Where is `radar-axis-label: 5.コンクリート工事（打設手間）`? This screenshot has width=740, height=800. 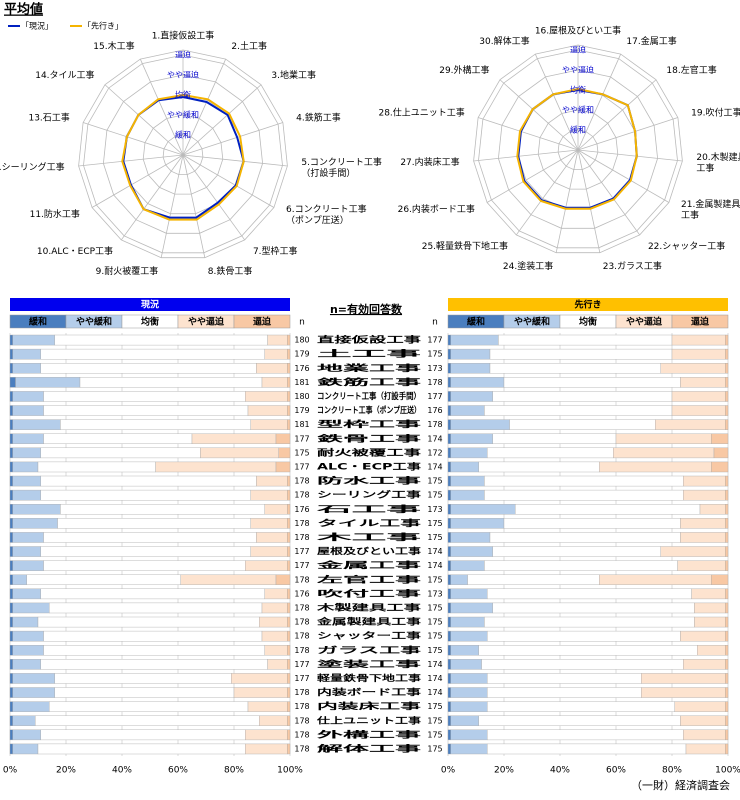 radar-axis-label: 5.コンクリート工事（打設手間） is located at coordinates (341, 166).